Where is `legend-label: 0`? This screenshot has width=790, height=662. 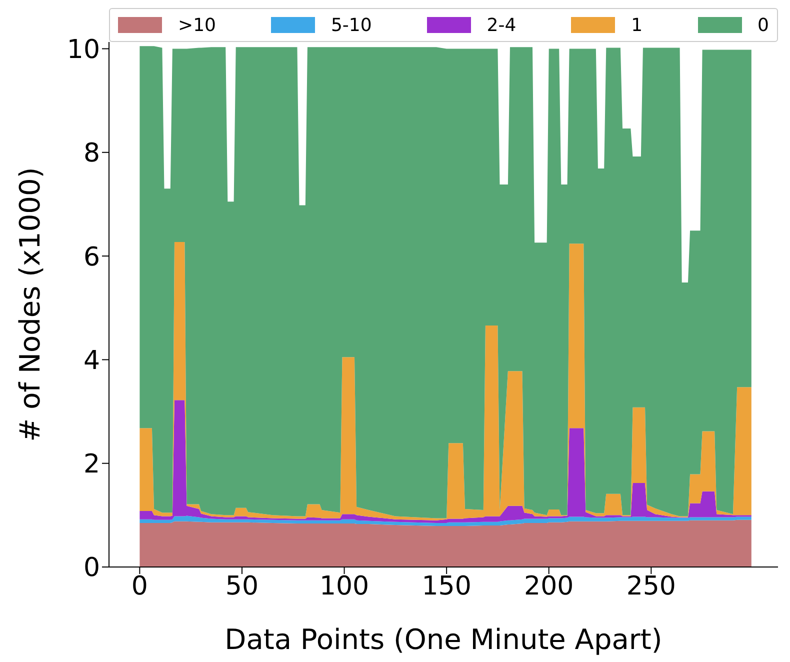 legend-label: 0 is located at coordinates (763, 25).